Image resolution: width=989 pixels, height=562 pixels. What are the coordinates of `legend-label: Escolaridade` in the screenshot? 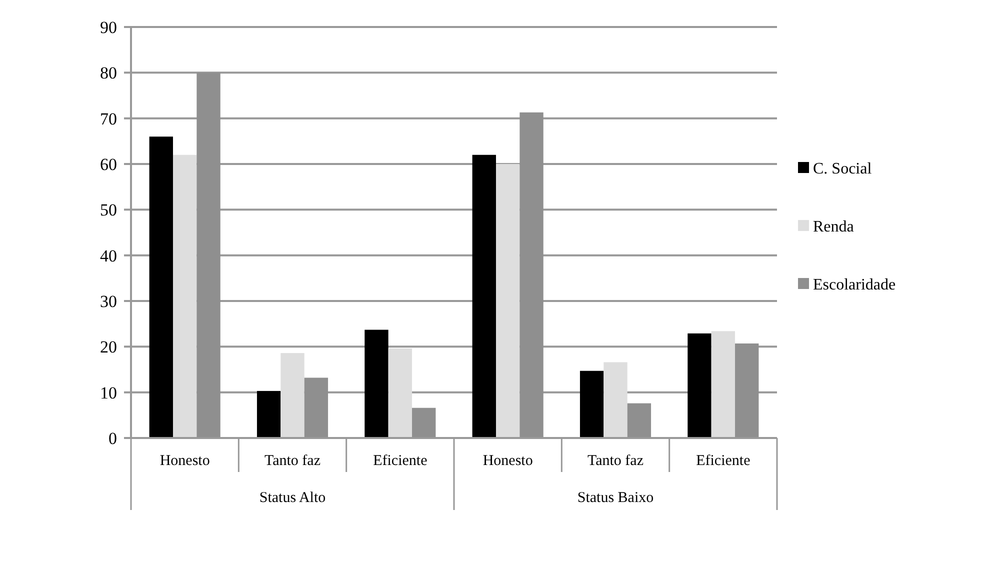 It's located at (854, 285).